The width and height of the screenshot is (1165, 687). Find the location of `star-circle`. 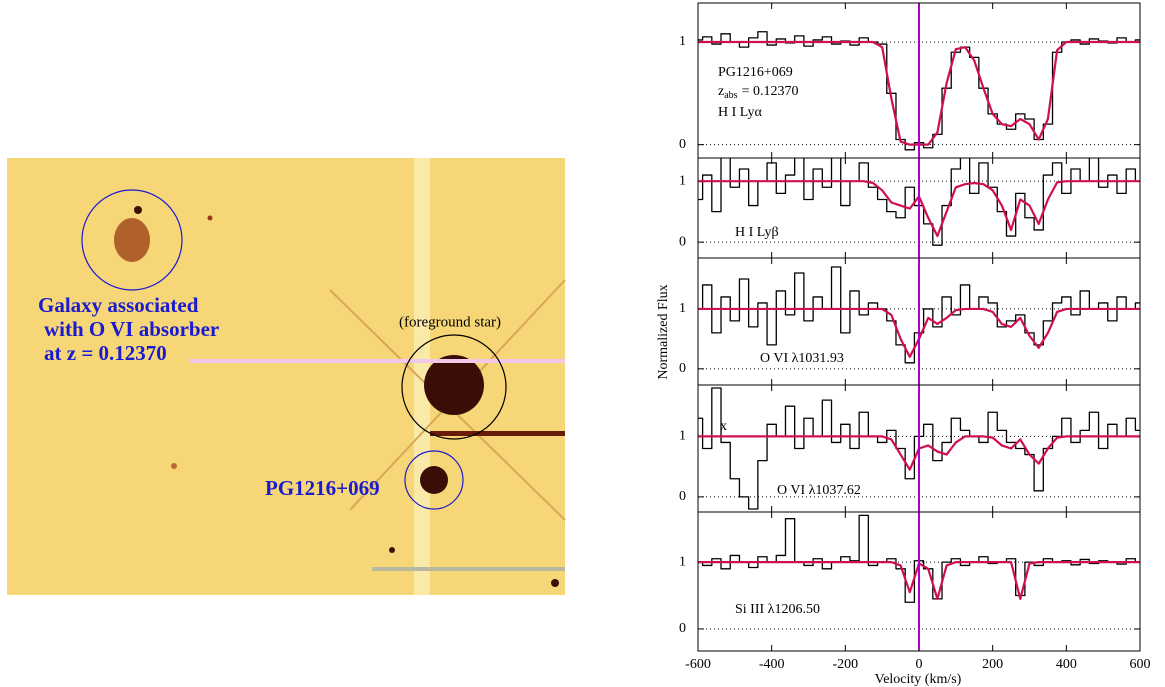

star-circle is located at coordinates (454, 387).